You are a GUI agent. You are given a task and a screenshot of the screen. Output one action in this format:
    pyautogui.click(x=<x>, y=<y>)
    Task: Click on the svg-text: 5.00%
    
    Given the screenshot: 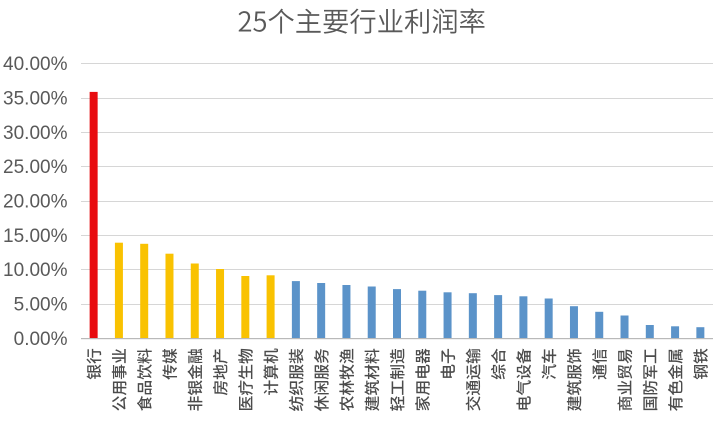 What is the action you would take?
    pyautogui.click(x=41, y=305)
    